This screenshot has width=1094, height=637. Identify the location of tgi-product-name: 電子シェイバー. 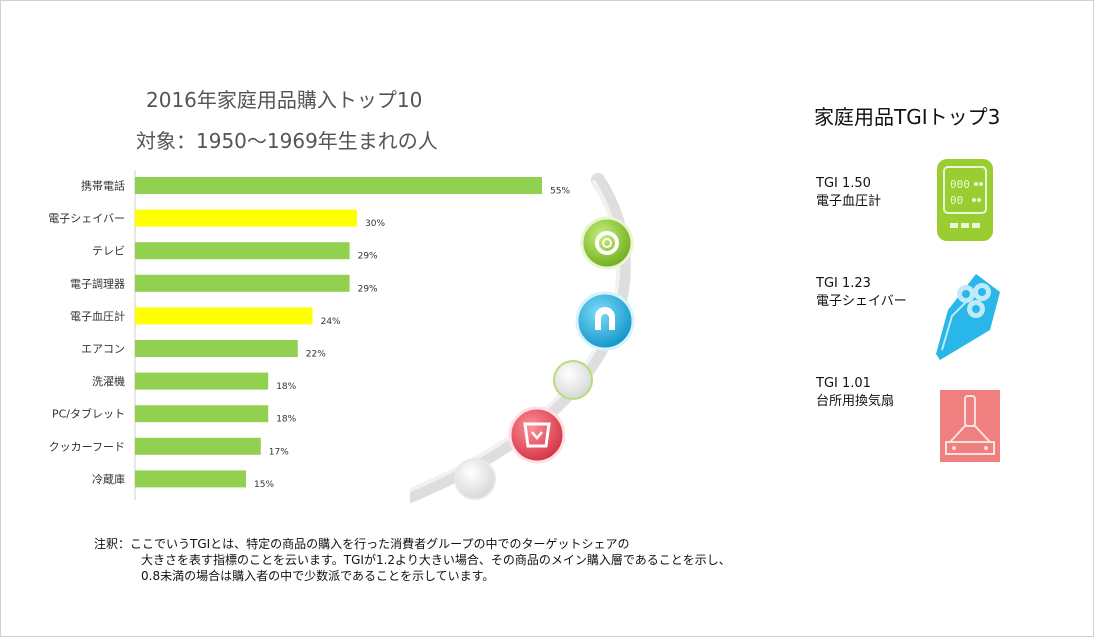
(861, 301).